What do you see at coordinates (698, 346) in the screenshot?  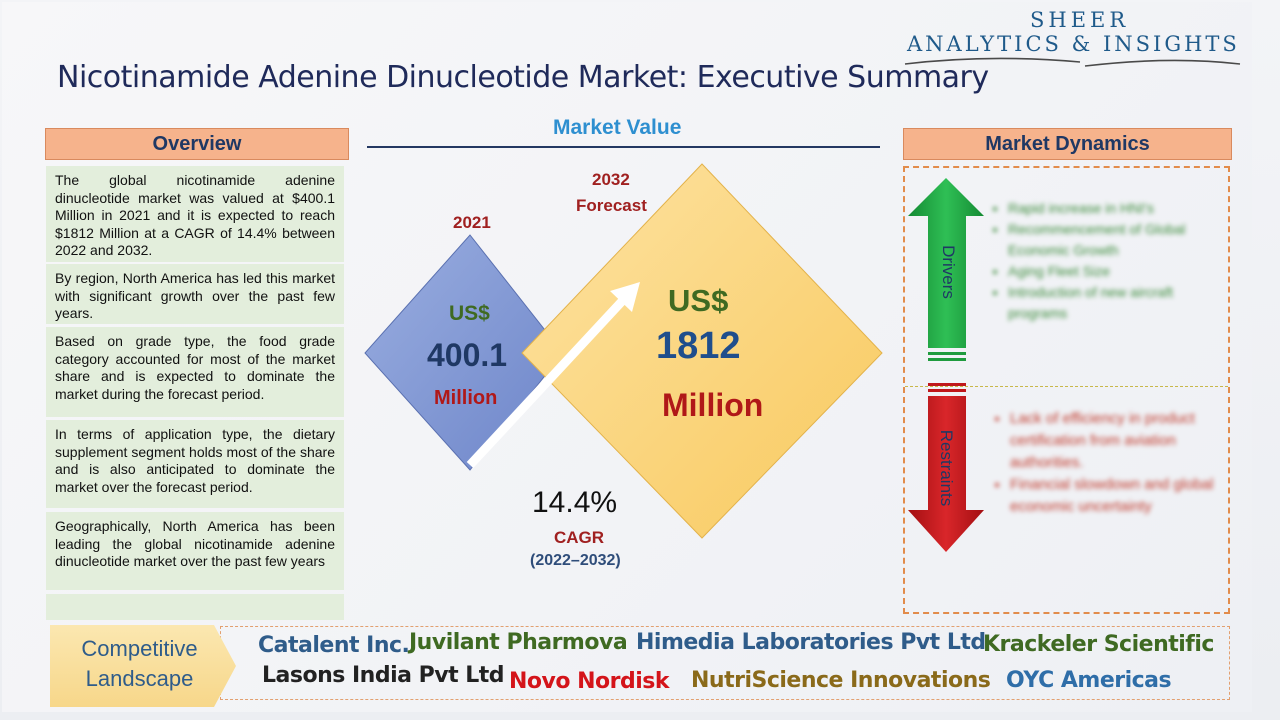 I see `value-2032: 1812` at bounding box center [698, 346].